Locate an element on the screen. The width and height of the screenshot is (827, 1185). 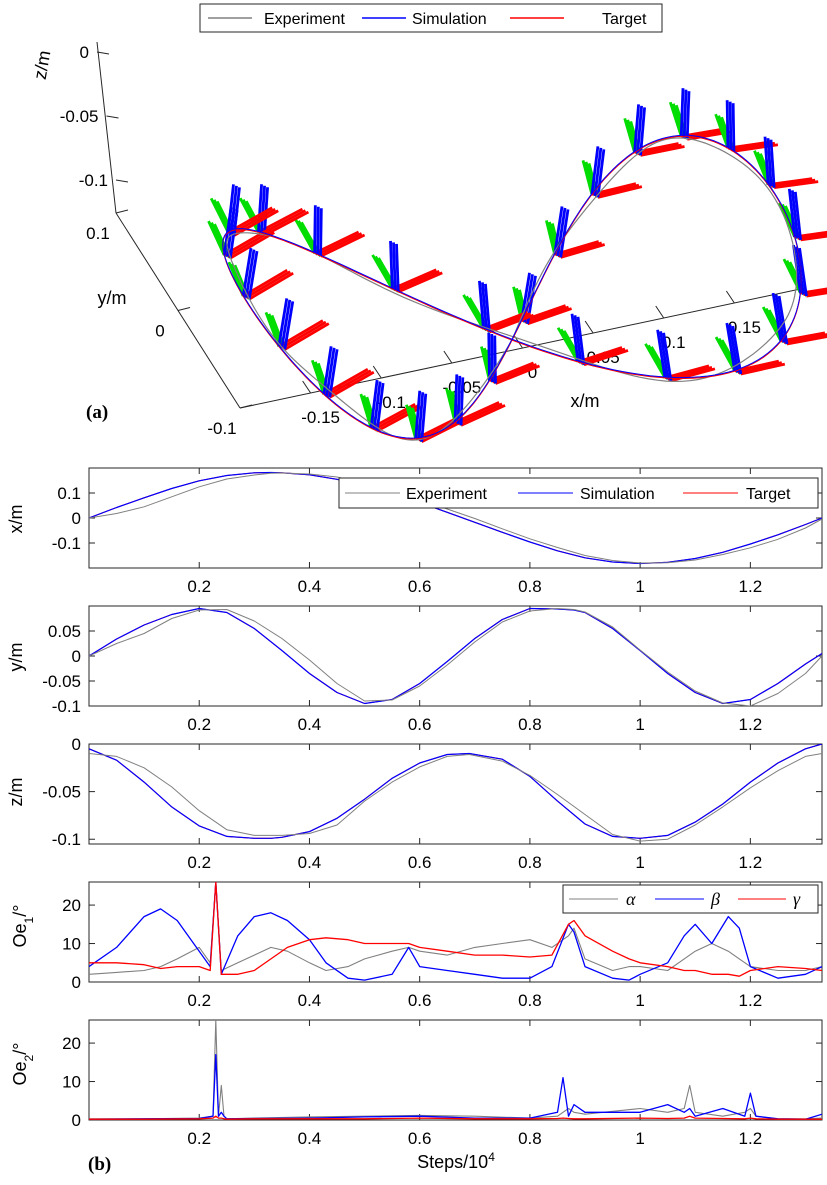
subplot-y: 0.2 0.4 0.6 0.8 1 1.2 -0.1 -0.05 0 0.05 is located at coordinates (432, 669).